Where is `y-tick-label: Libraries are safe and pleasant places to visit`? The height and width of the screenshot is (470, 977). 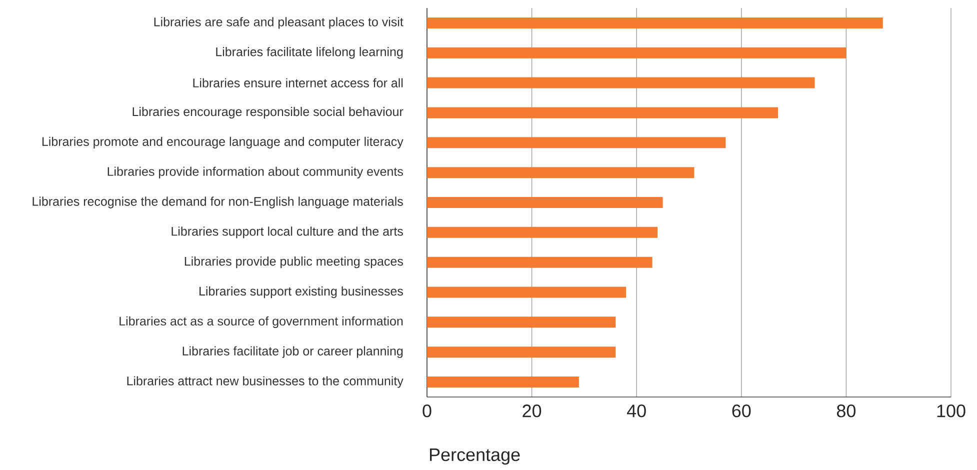 y-tick-label: Libraries are safe and pleasant places to visit is located at coordinates (279, 23).